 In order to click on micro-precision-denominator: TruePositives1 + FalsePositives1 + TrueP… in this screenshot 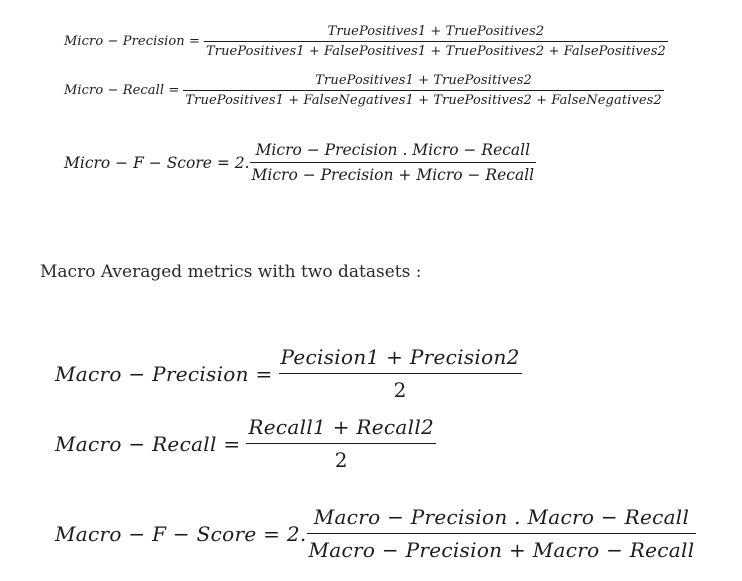, I will do `click(436, 51)`.